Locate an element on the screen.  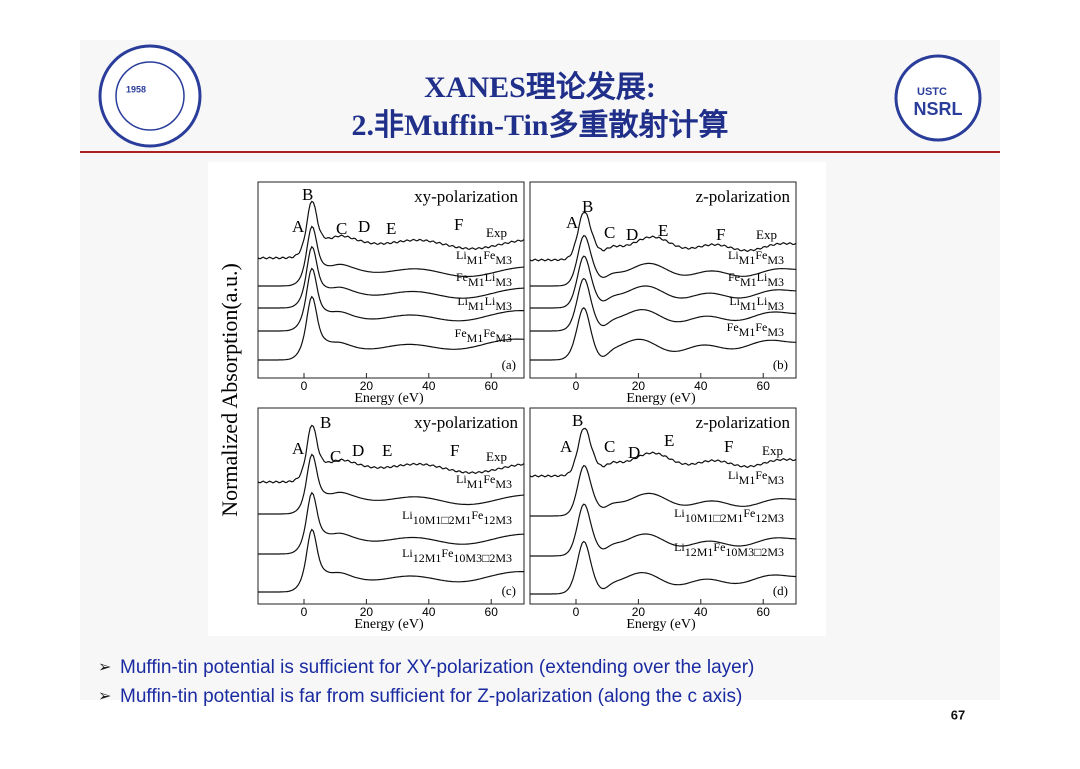
panel-tag: (a) is located at coordinates (509, 364).